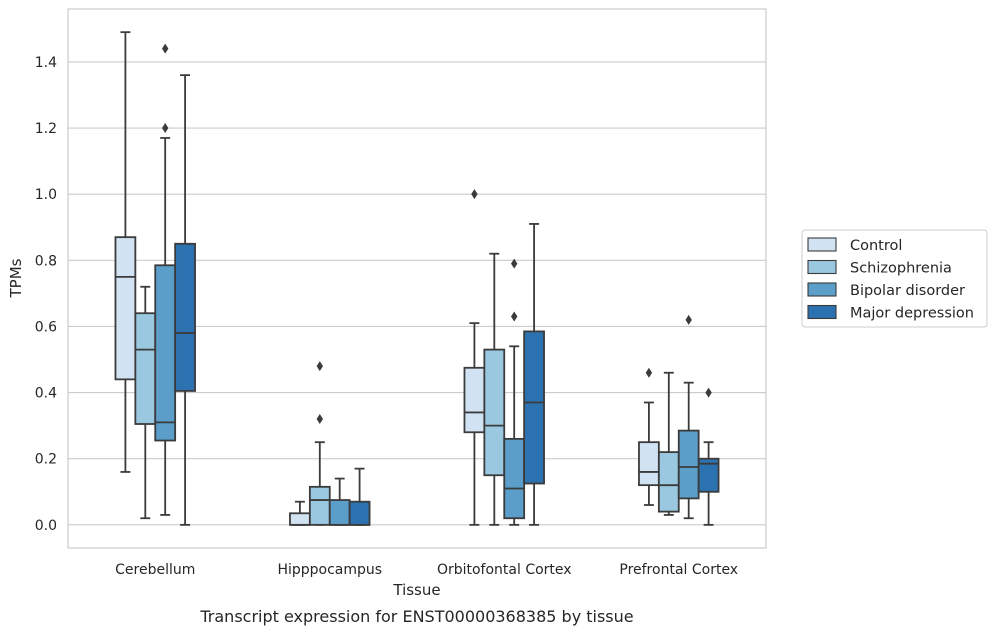  I want to click on y-tick-label: 0.2, so click(46, 460).